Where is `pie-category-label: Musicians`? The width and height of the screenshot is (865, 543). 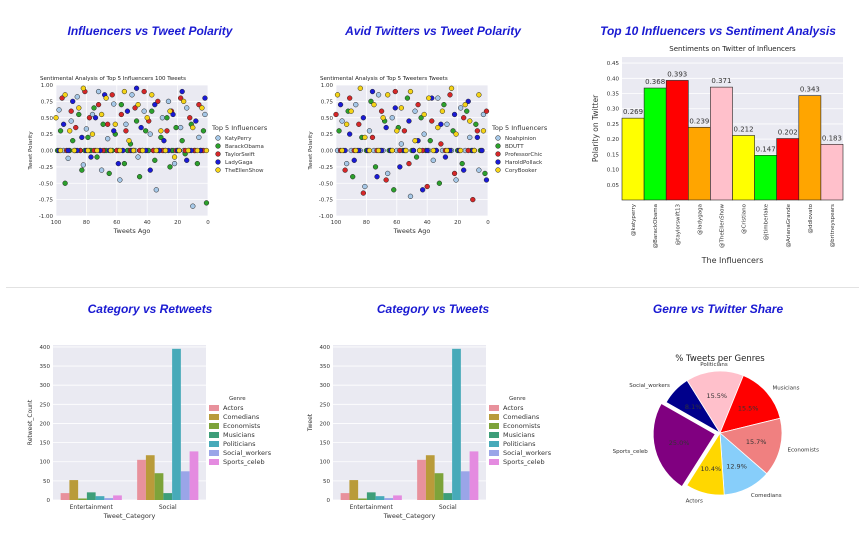
pie-category-label: Musicians is located at coordinates (786, 389).